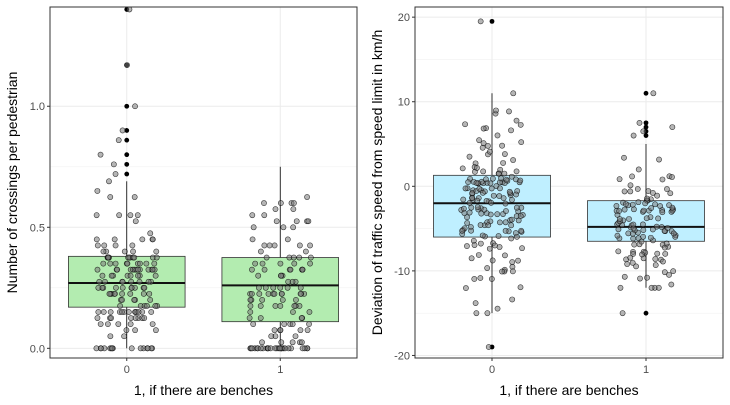 This screenshot has height=405, width=730. What do you see at coordinates (127, 370) in the screenshot?
I see `x-tick-label: 0` at bounding box center [127, 370].